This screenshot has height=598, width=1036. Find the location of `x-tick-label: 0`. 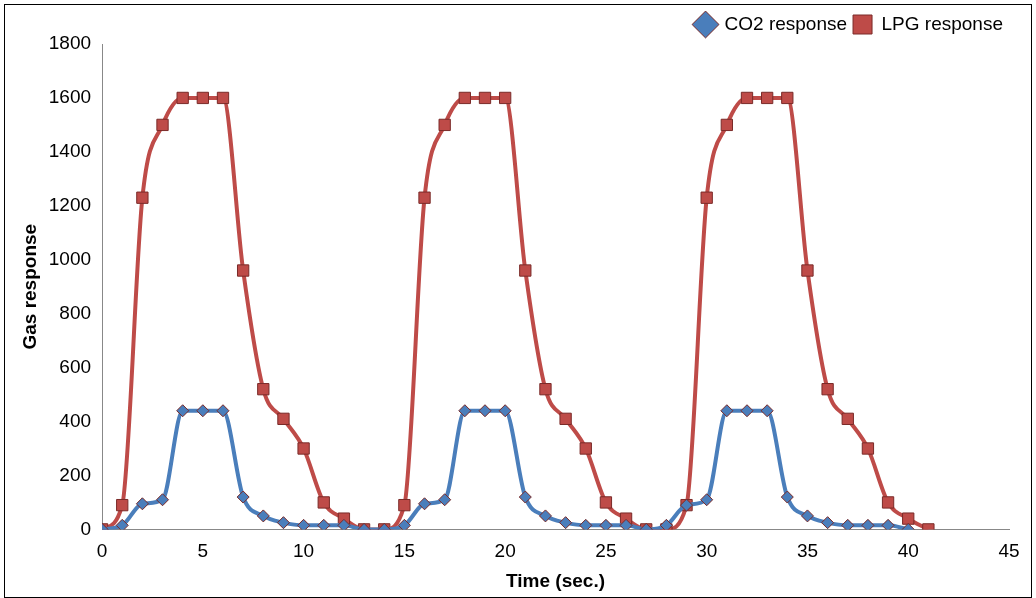

x-tick-label: 0 is located at coordinates (102, 551).